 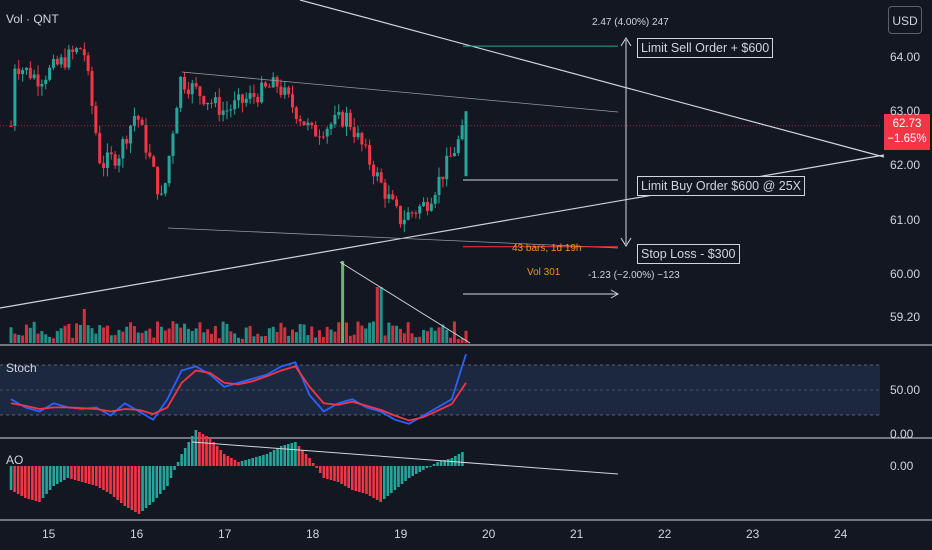 I want to click on limit-buy-label: Limit Buy Order $600 @ 25X, so click(x=721, y=186).